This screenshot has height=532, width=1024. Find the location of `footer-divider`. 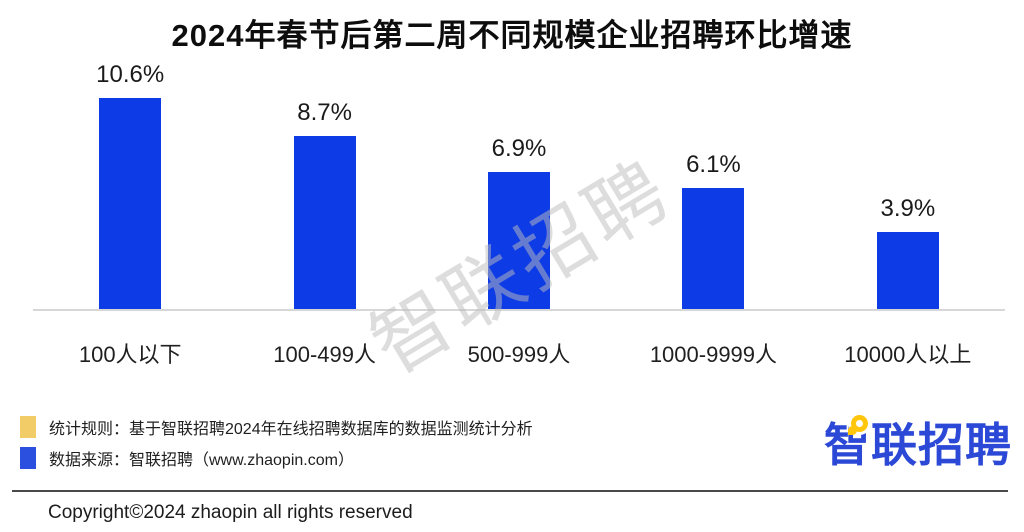

footer-divider is located at coordinates (510, 491).